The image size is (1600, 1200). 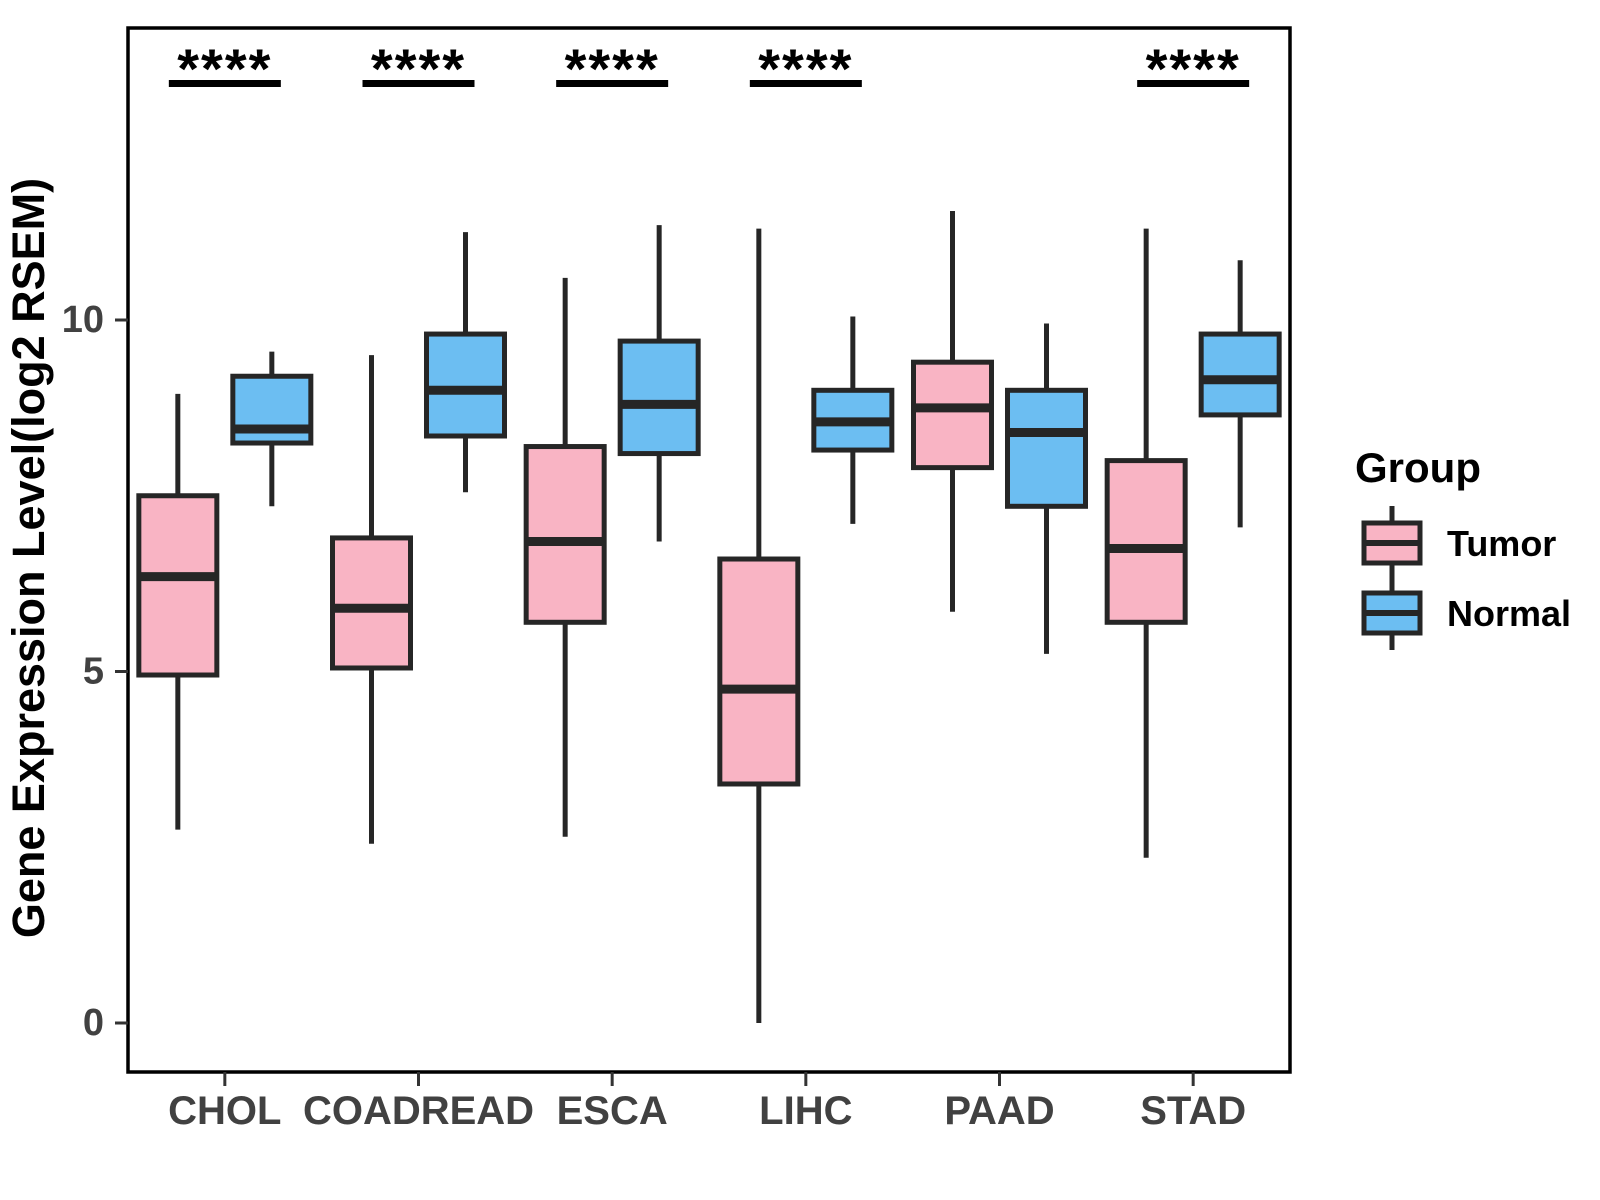 I want to click on x-tick-label: STAD, so click(x=1193, y=1111).